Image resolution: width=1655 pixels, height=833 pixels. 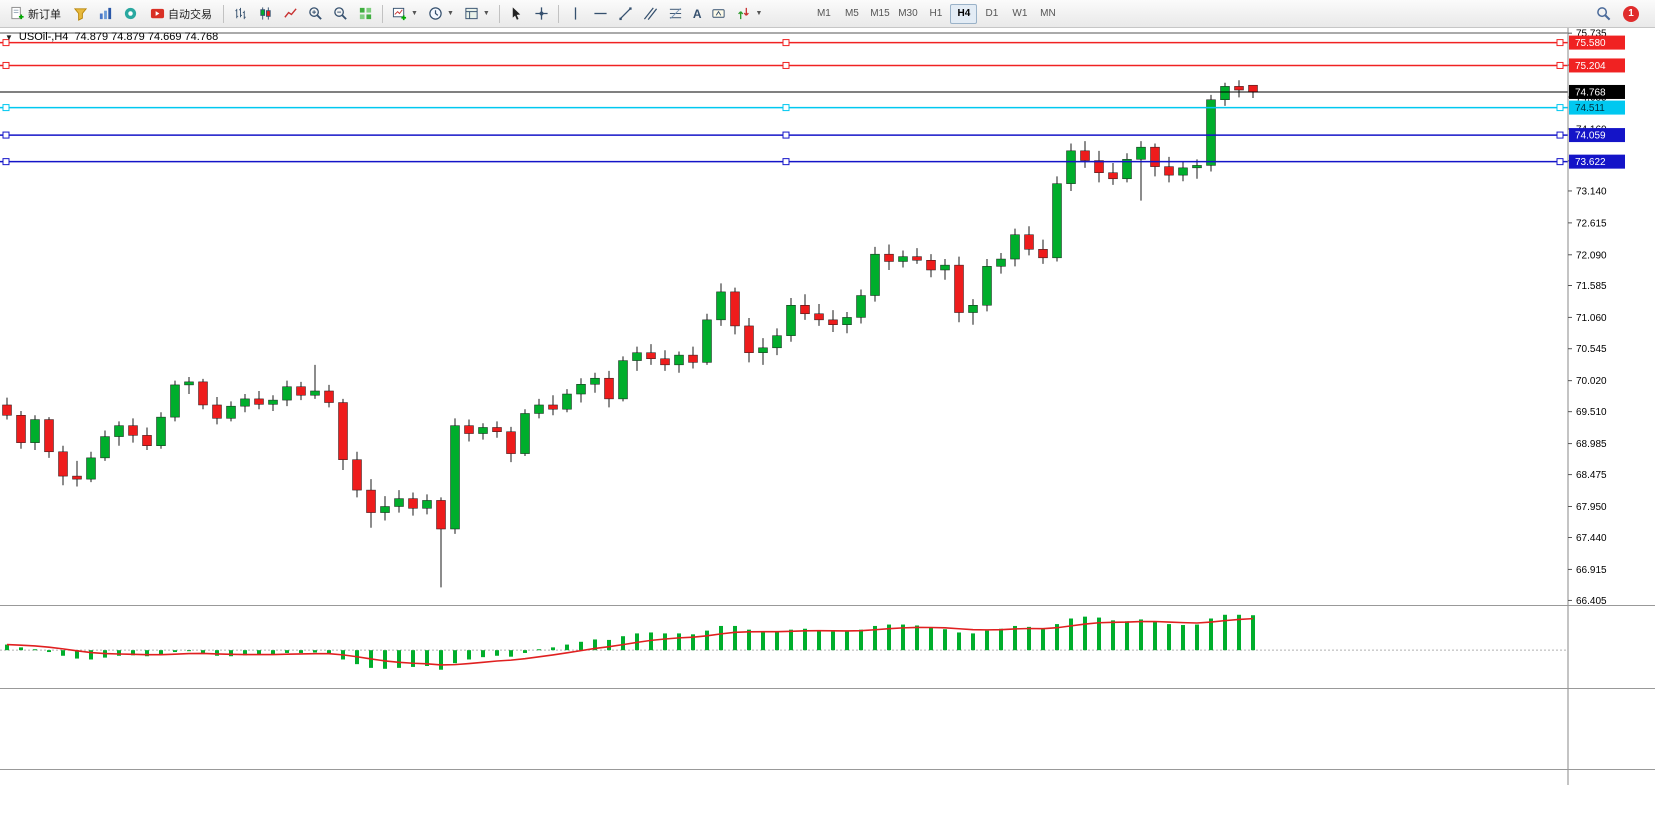 What do you see at coordinates (630, 641) in the screenshot?
I see `macd-signal-line` at bounding box center [630, 641].